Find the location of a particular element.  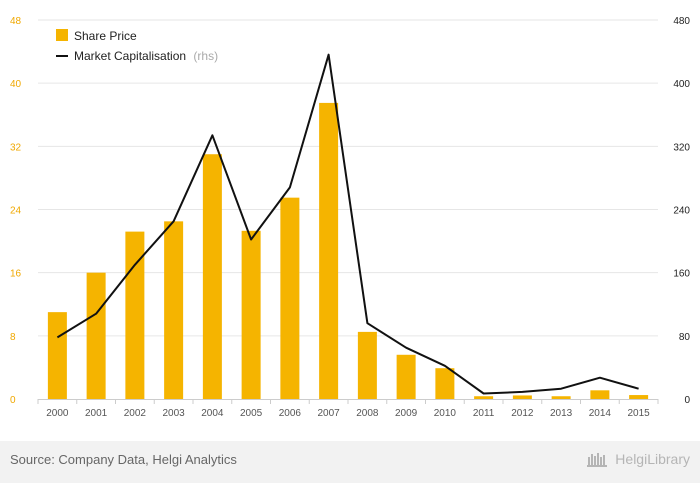

right-axis-tick-label: 320 is located at coordinates (681, 147).